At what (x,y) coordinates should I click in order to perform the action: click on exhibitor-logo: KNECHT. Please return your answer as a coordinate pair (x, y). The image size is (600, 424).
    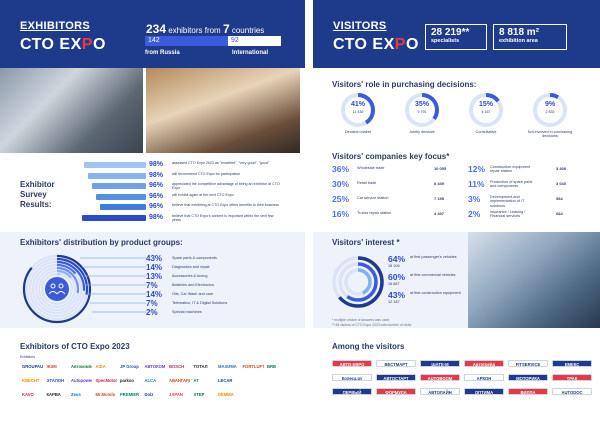
    Looking at the image, I should click on (31, 380).